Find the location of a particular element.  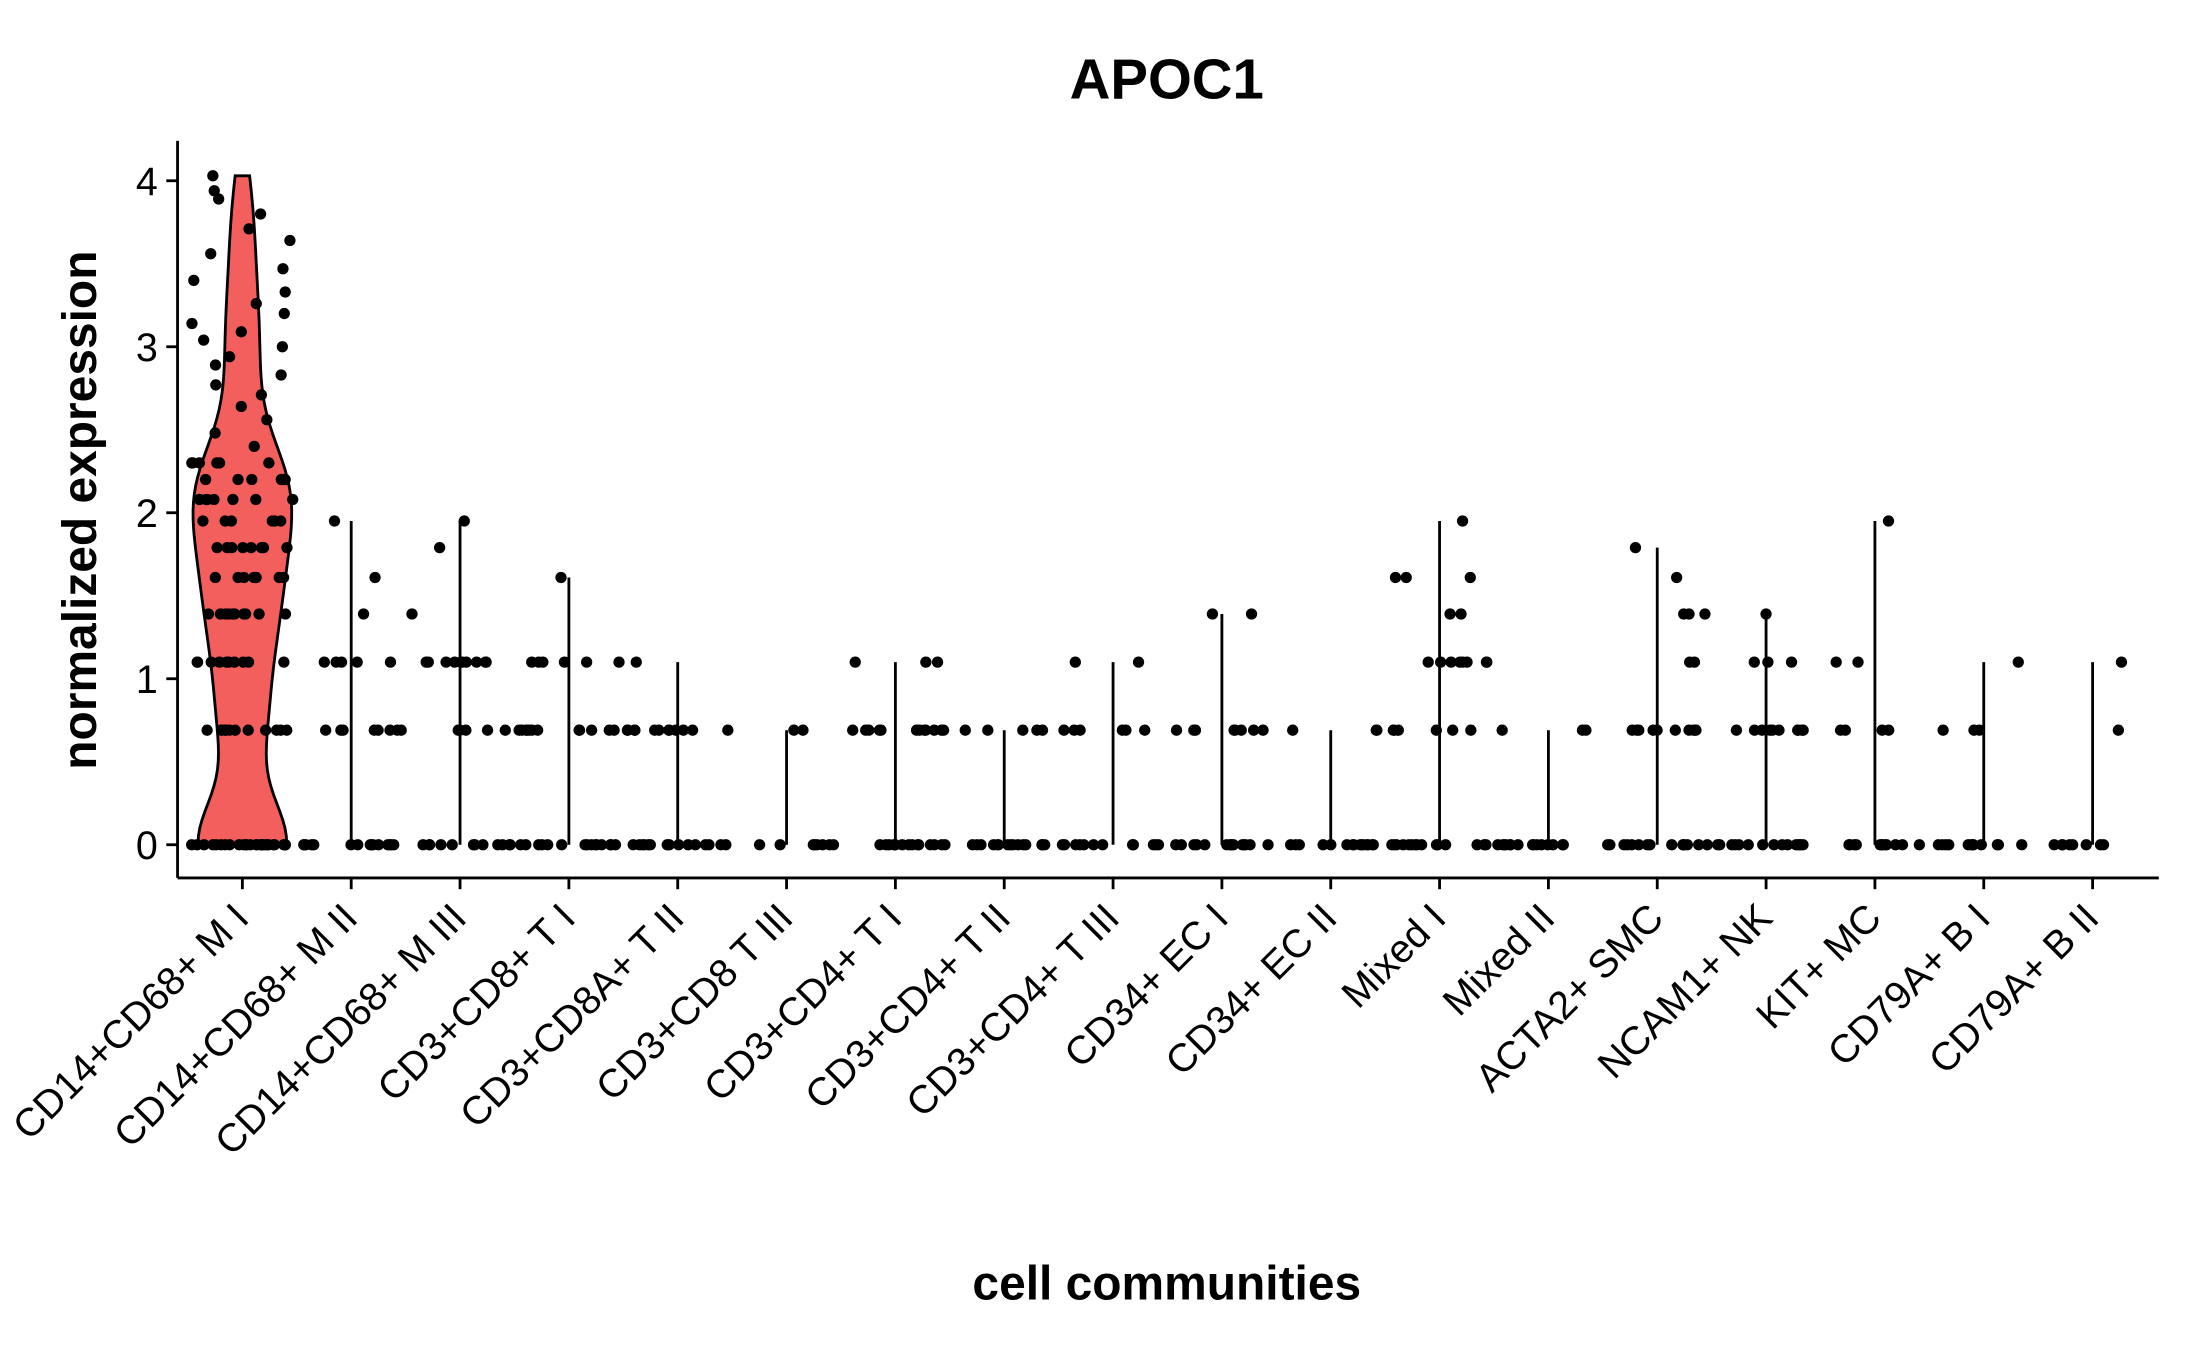

x-tick-label: CD3+CD8+ T I is located at coordinates (476, 1002).